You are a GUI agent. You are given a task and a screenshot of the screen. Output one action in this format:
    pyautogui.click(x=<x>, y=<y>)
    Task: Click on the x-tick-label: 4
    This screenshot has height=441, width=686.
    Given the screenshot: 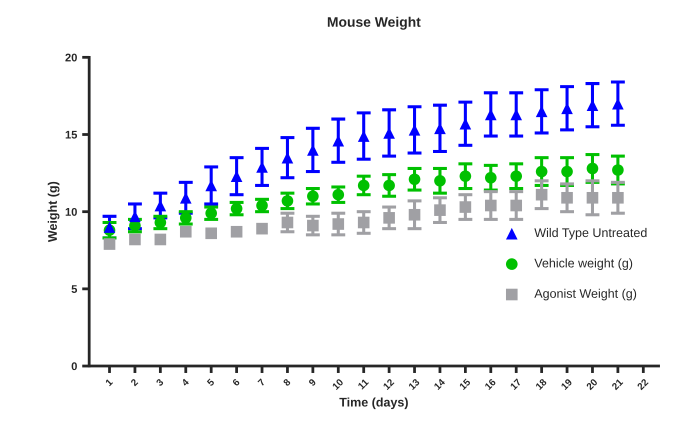 What is the action you would take?
    pyautogui.click(x=185, y=382)
    